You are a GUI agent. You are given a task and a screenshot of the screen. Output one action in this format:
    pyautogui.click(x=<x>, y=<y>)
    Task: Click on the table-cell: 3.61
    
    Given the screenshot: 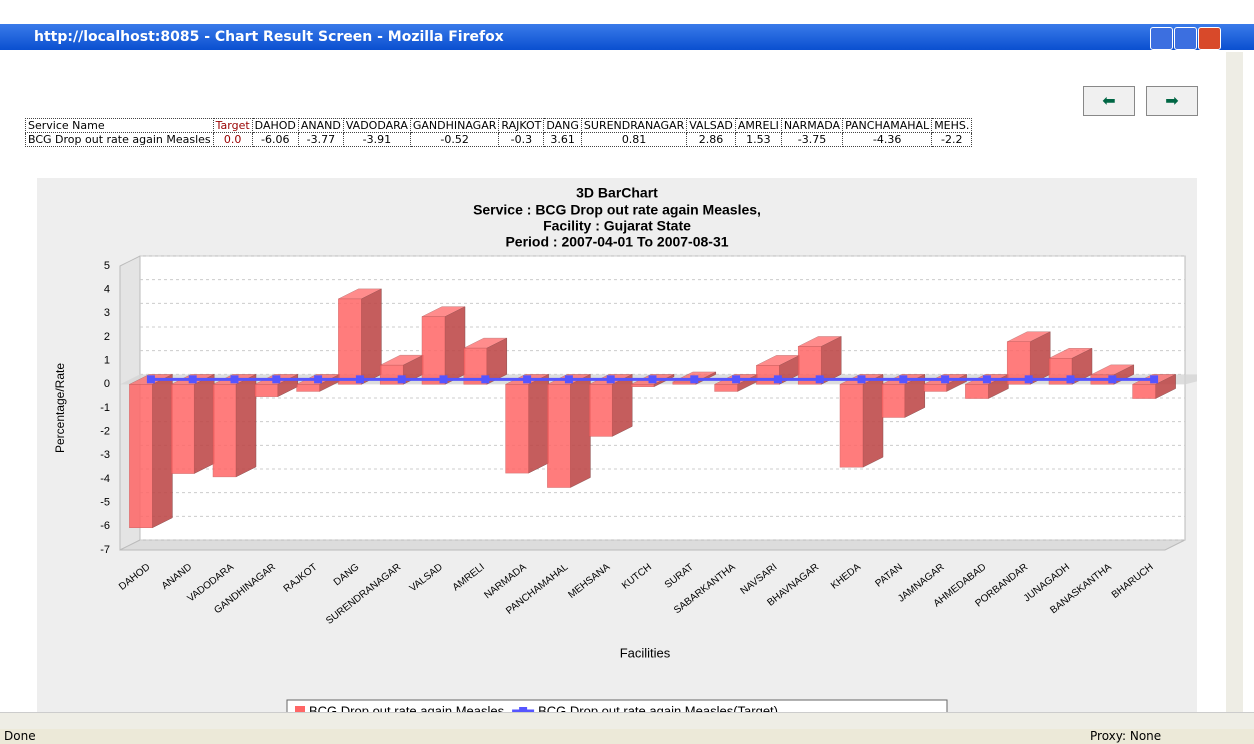 What is the action you would take?
    pyautogui.click(x=562, y=139)
    